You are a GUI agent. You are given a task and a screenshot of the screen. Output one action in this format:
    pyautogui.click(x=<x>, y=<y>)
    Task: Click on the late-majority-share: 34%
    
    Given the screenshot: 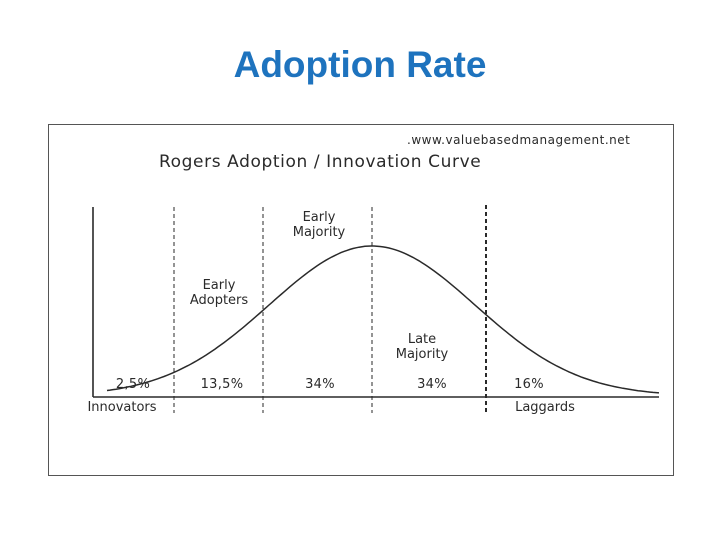 What is the action you would take?
    pyautogui.click(x=432, y=384)
    